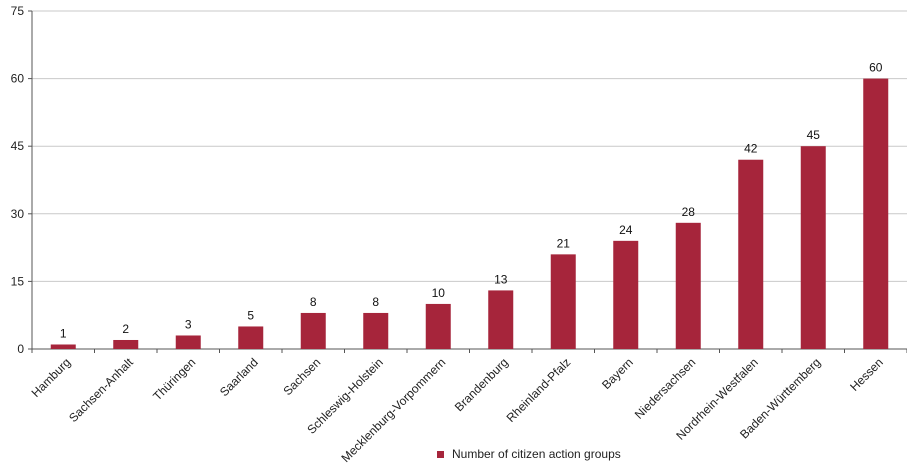 The image size is (907, 466). Describe the element at coordinates (689, 212) in the screenshot. I see `data-label: 28` at that location.